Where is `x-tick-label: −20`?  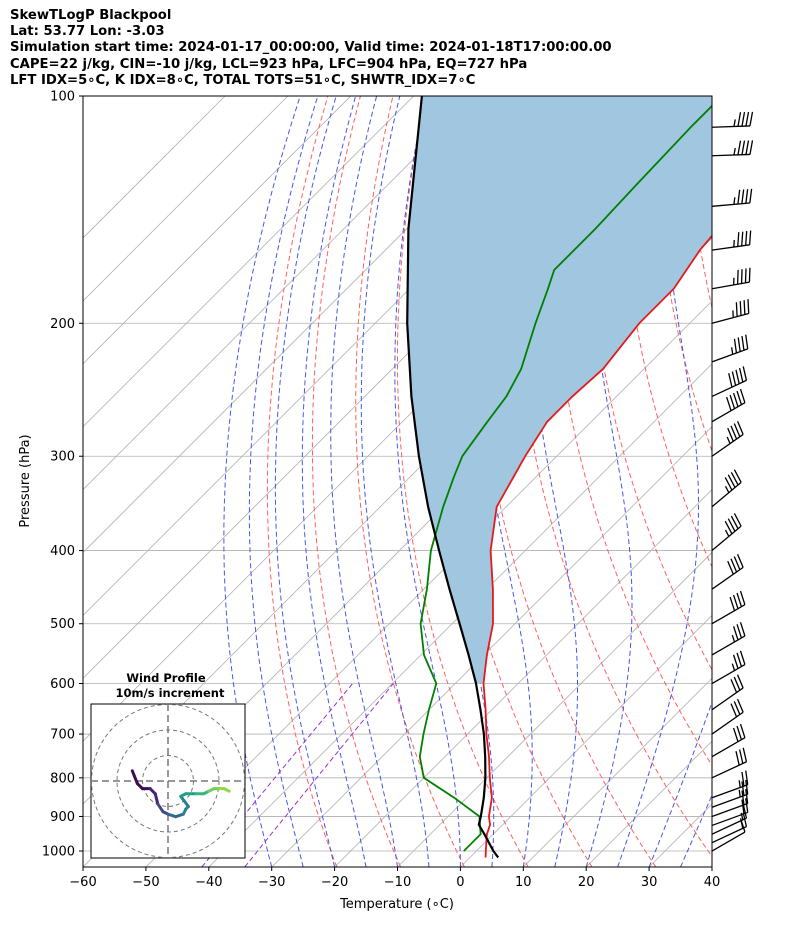
x-tick-label: −20 is located at coordinates (334, 882).